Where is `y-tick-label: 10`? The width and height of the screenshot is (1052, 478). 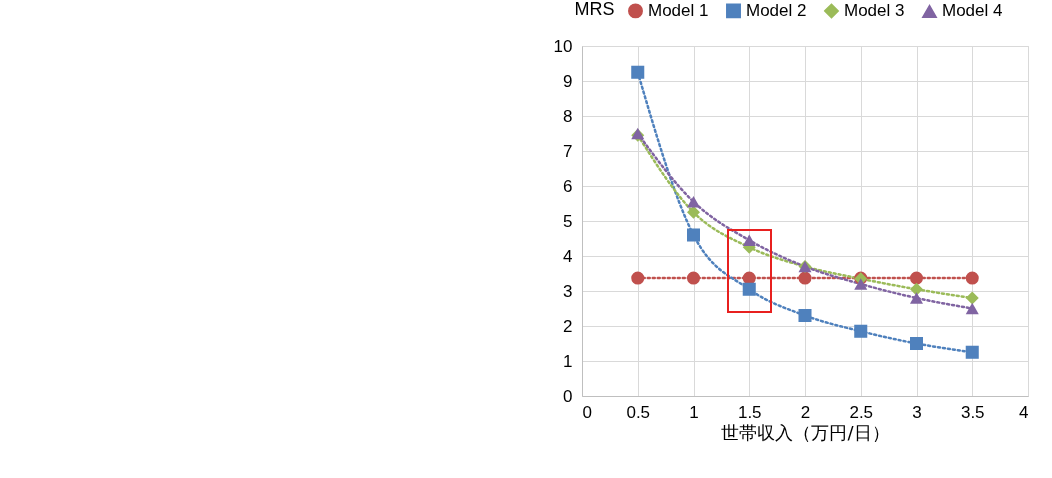 y-tick-label: 10 is located at coordinates (563, 46).